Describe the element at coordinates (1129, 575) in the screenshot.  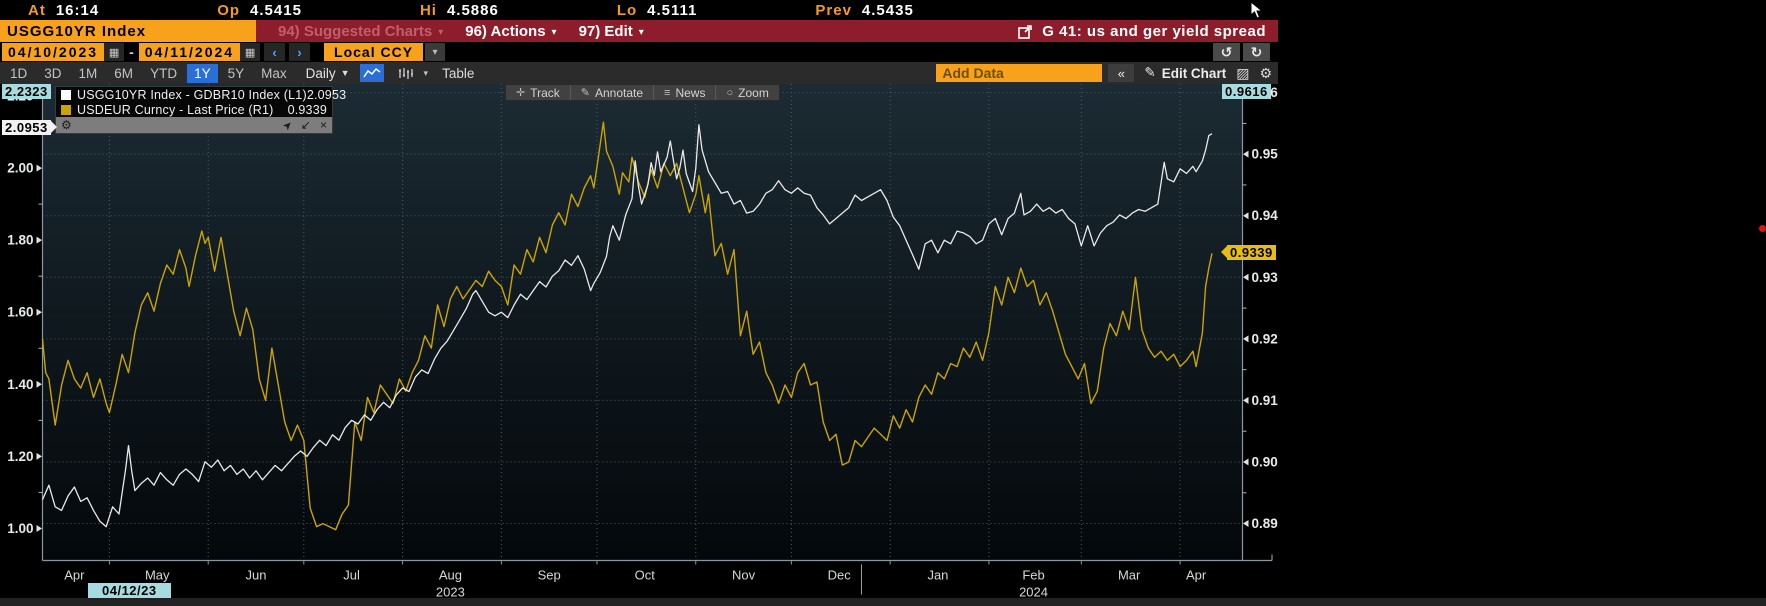
I see `x-axis-month-label: Mar` at that location.